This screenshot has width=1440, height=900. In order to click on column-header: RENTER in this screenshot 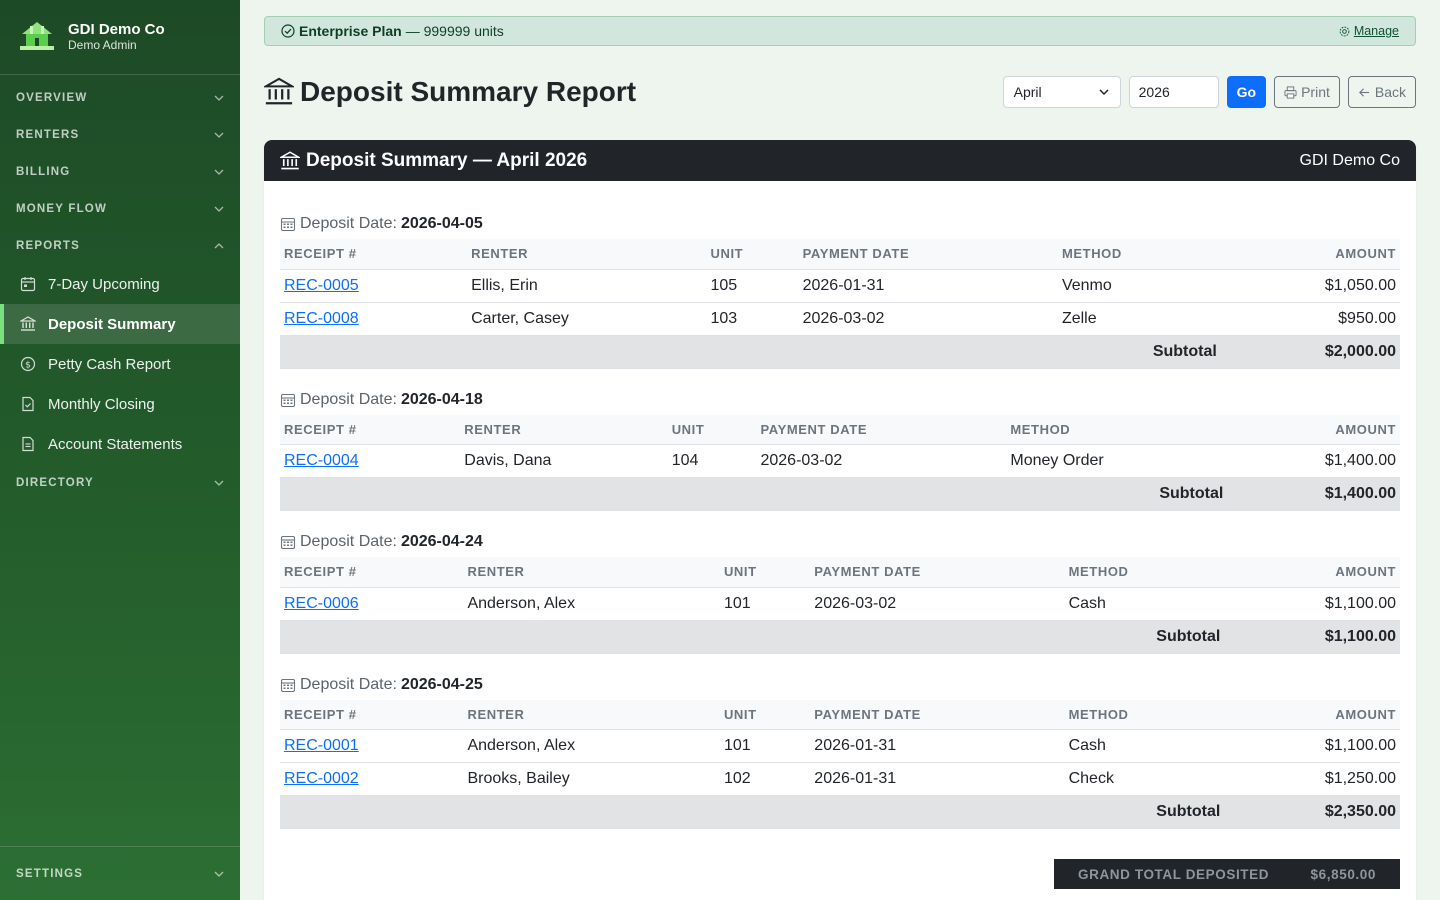, I will do `click(591, 714)`.